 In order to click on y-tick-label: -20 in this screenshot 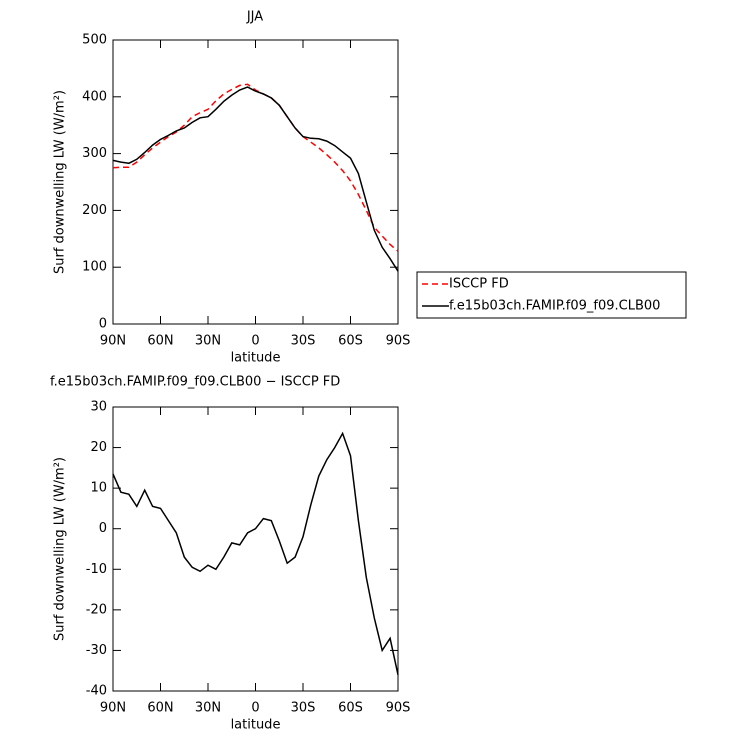, I will do `click(96, 609)`.